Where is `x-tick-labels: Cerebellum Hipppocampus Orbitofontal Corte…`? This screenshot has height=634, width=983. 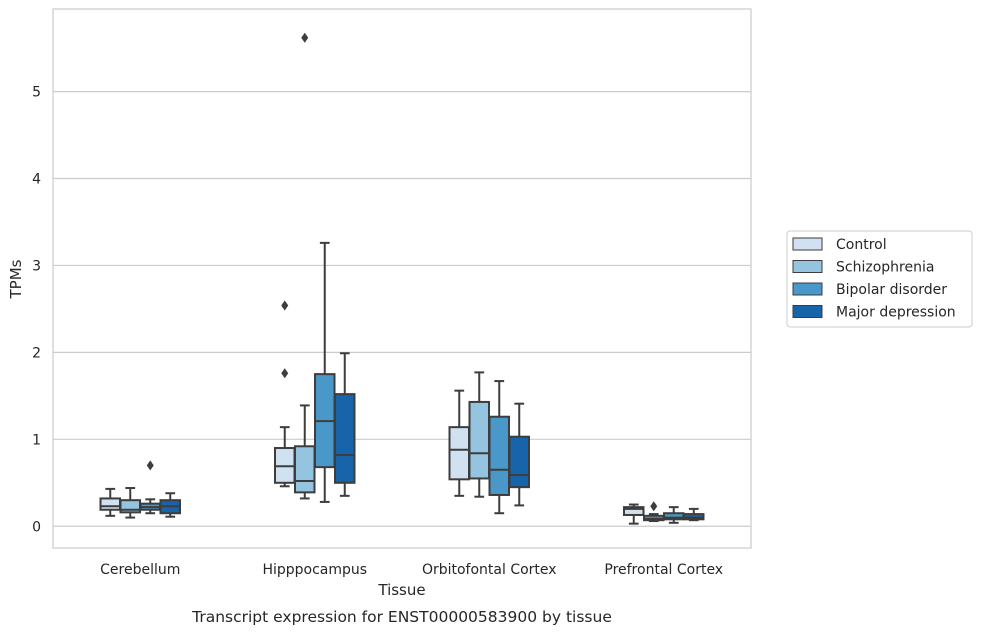
x-tick-labels: Cerebellum Hipppocampus Orbitofontal Corte… is located at coordinates (411, 570).